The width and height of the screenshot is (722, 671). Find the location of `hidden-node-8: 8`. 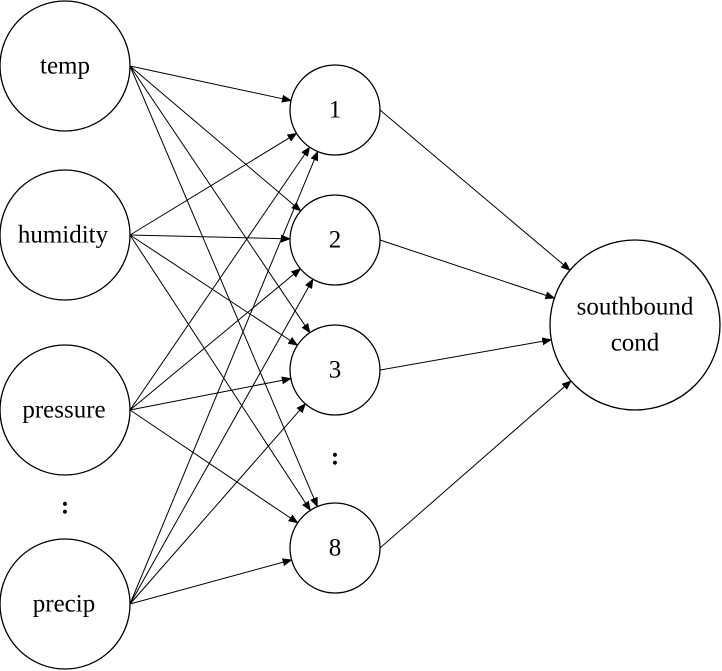

hidden-node-8: 8 is located at coordinates (335, 548).